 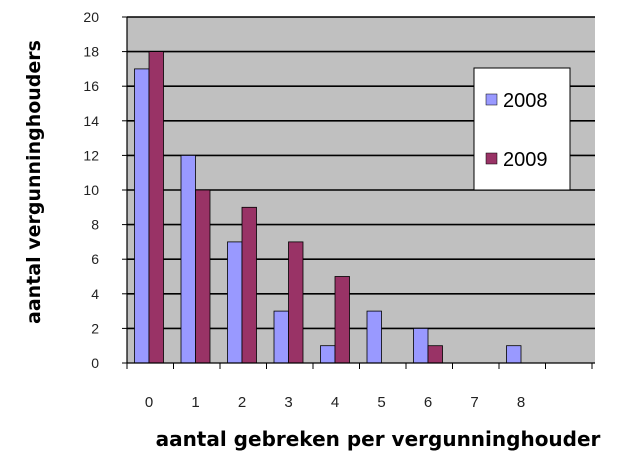 I want to click on x-tick-label: 4, so click(x=335, y=402).